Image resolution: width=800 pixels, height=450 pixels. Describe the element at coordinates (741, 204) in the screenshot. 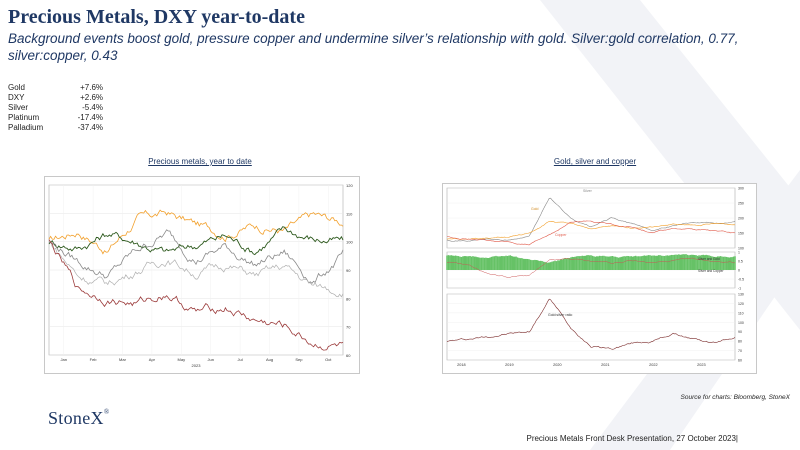

I see `y-tick-label: 250` at that location.